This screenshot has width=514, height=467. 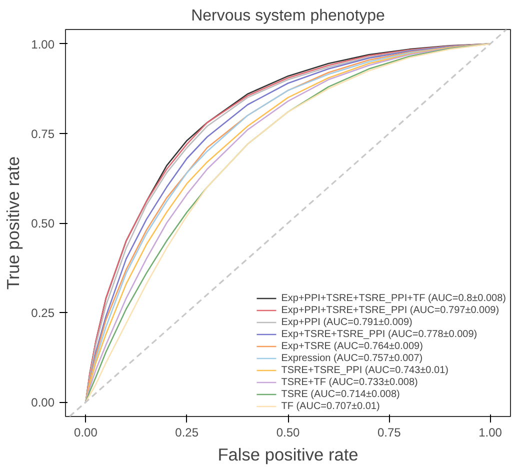 I want to click on chart-title: Nervous system phenotype, so click(x=288, y=16).